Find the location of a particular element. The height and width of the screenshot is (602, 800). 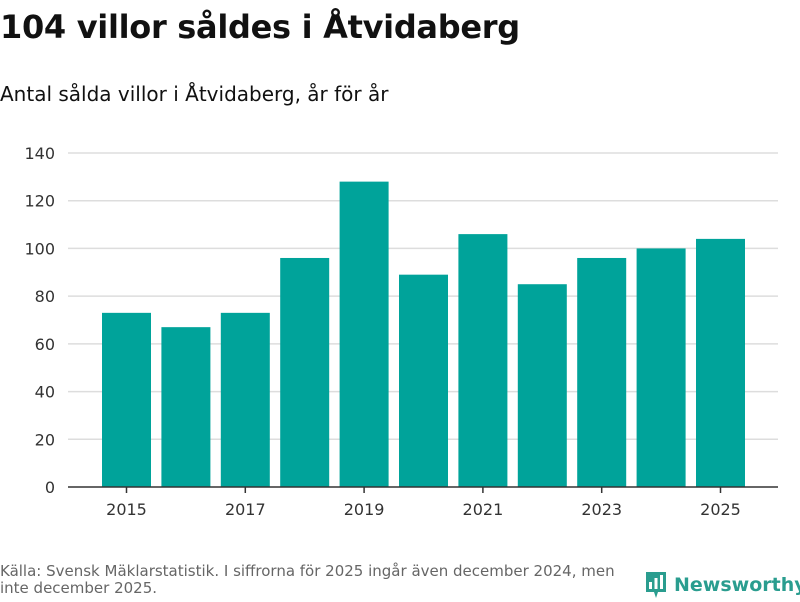

x-tick-label: 2017 is located at coordinates (245, 509).